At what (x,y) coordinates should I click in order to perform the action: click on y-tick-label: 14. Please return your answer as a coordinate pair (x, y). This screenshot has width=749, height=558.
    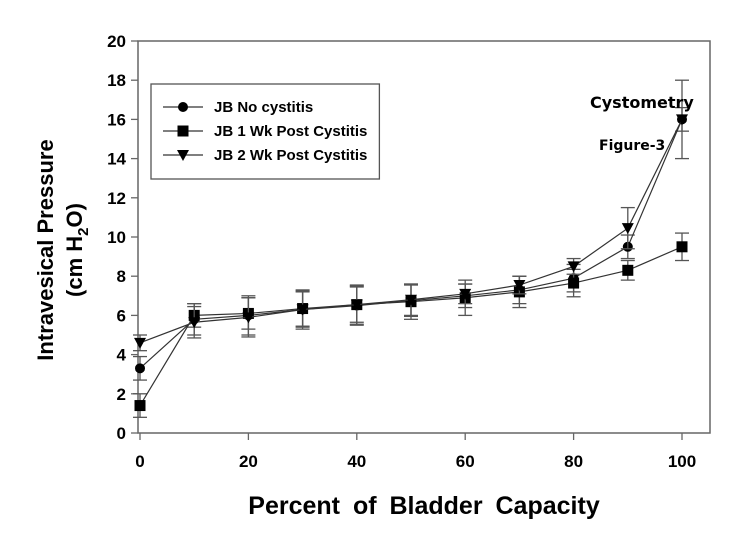
    Looking at the image, I should click on (116, 159).